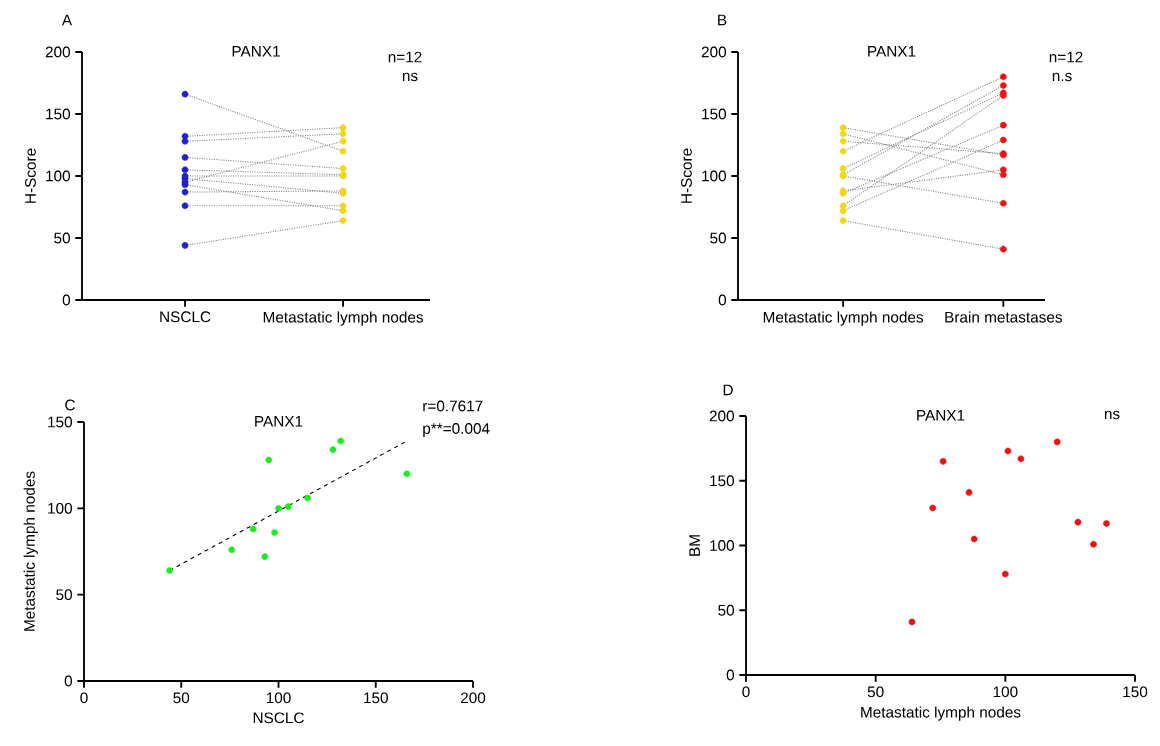 The width and height of the screenshot is (1160, 746). I want to click on text: n=12, so click(1066, 57).